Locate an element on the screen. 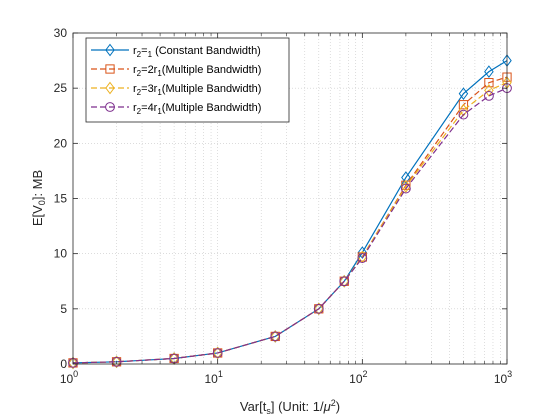 Image resolution: width=560 pixels, height=420 pixels. legend-label: r2=1 (Constant Bandwidth) is located at coordinates (197, 52).